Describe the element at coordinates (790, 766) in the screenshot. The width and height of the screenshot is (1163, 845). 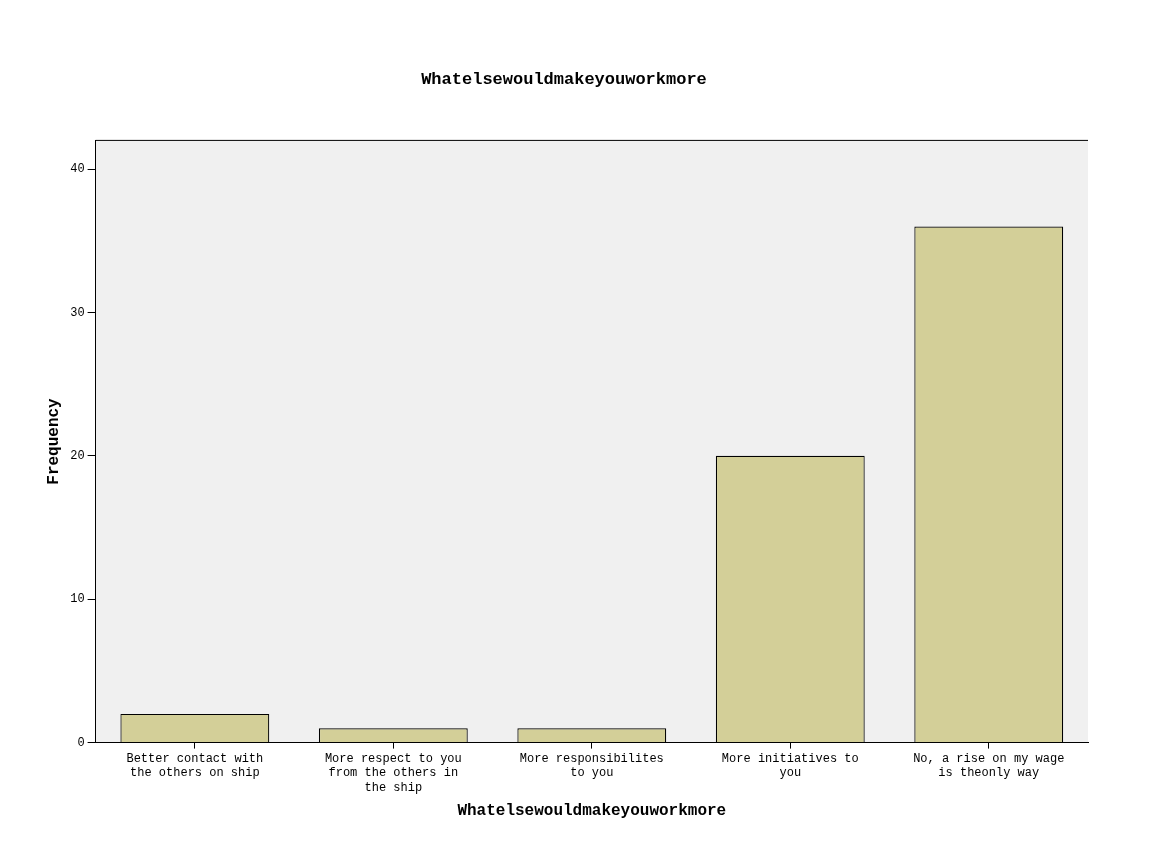
I see `x-tick-label: More initiatives to you` at that location.